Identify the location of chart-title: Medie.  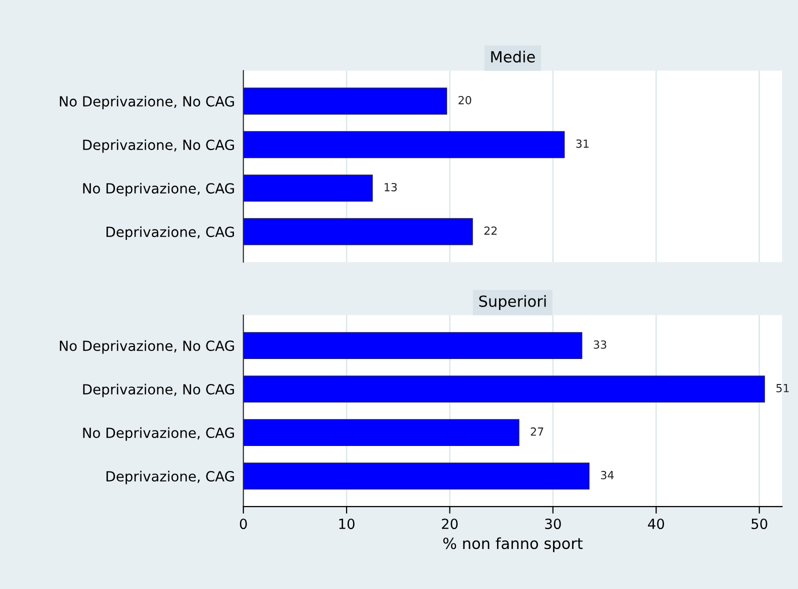
(513, 56).